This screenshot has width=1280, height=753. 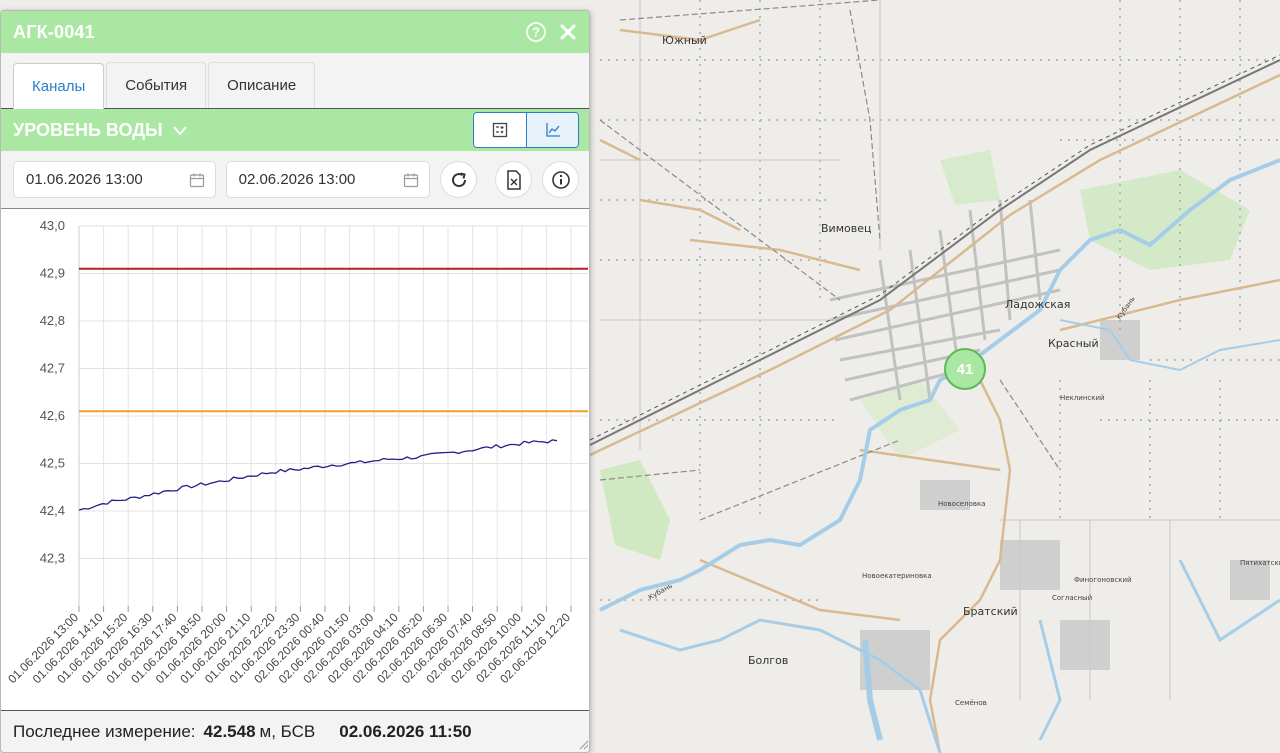 I want to click on date-to-value: 02.06.2026 13:00, so click(x=297, y=179).